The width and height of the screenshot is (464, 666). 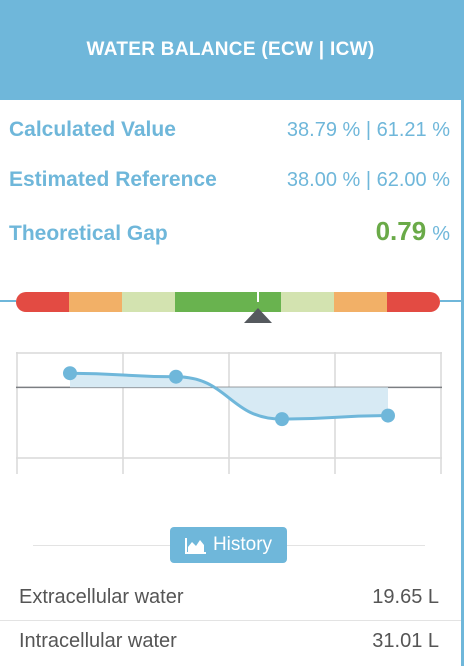 I want to click on chart-line, so click(x=229, y=396).